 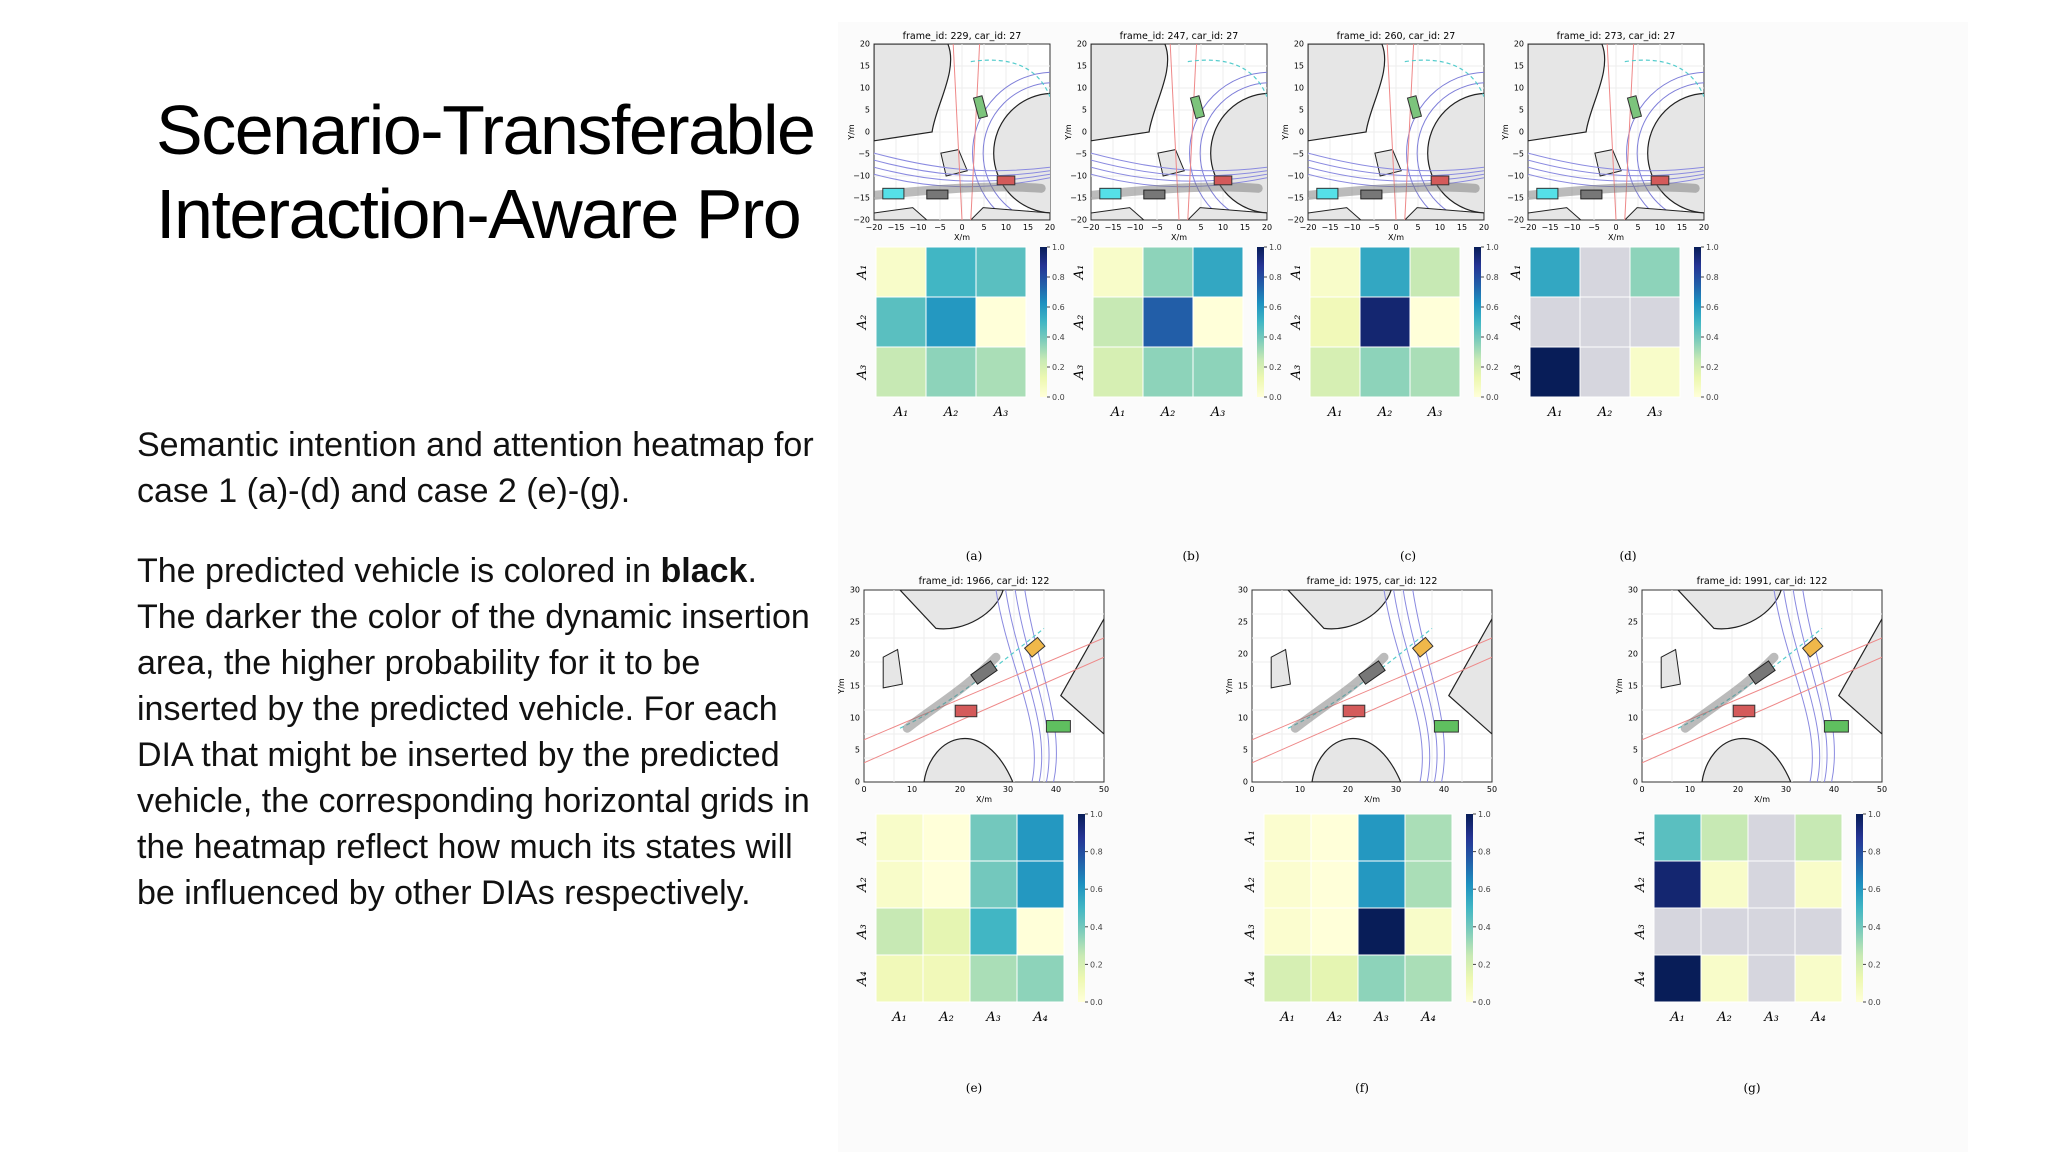 What do you see at coordinates (1633, 590) in the screenshot?
I see `y-tick-label: 30` at bounding box center [1633, 590].